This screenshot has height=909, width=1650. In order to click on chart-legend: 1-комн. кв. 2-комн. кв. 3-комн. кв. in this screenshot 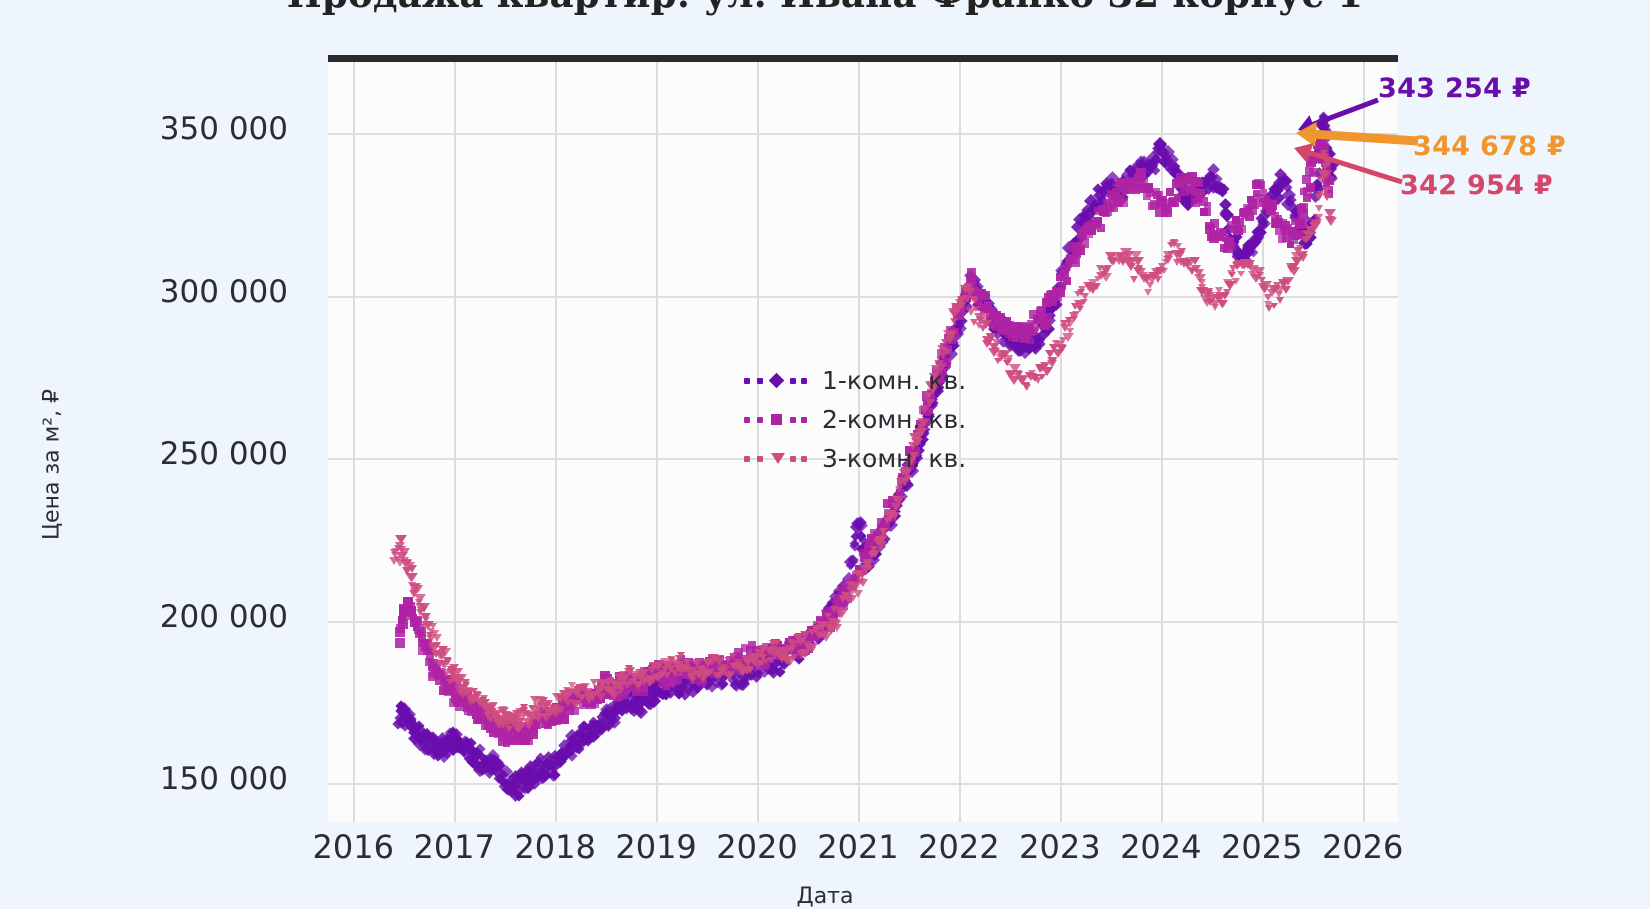, I will do `click(855, 419)`.